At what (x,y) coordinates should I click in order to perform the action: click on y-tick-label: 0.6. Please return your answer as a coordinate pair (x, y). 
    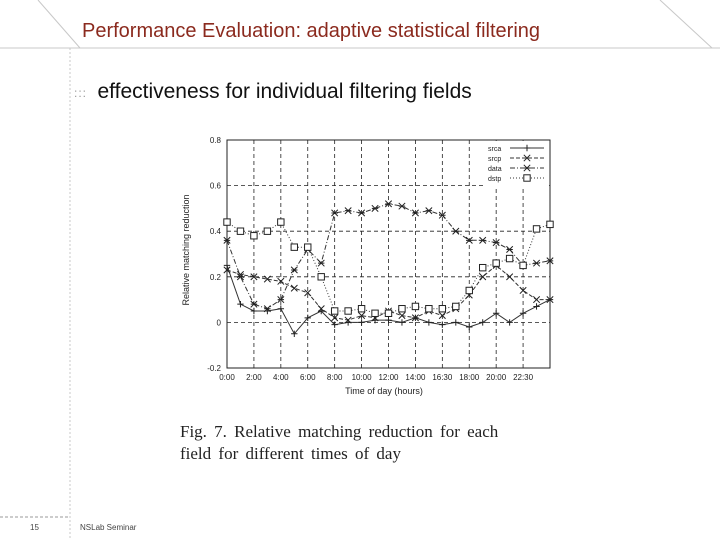
    Looking at the image, I should click on (216, 186).